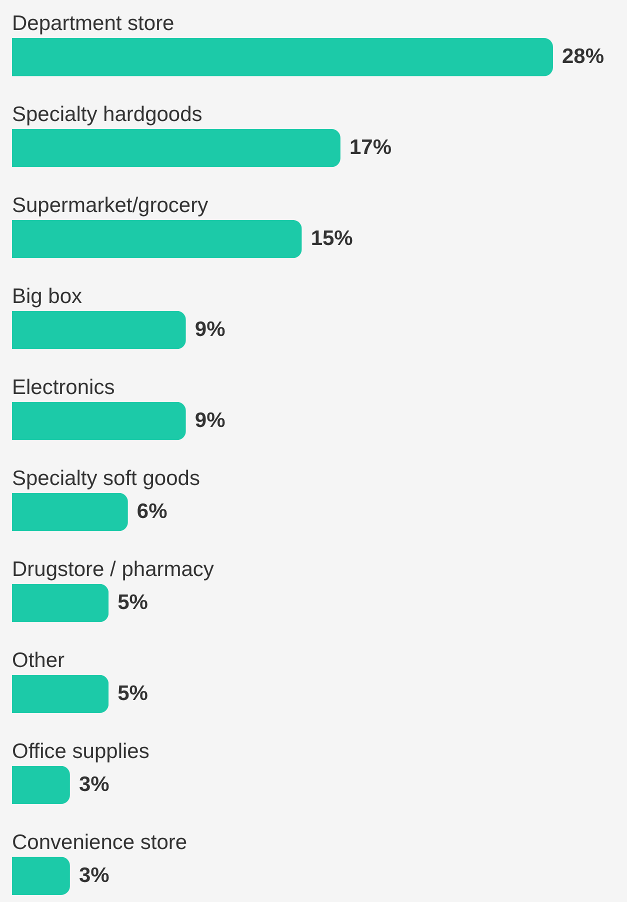 The width and height of the screenshot is (627, 902). Describe the element at coordinates (47, 296) in the screenshot. I see `y-tick-label: Big box` at that location.